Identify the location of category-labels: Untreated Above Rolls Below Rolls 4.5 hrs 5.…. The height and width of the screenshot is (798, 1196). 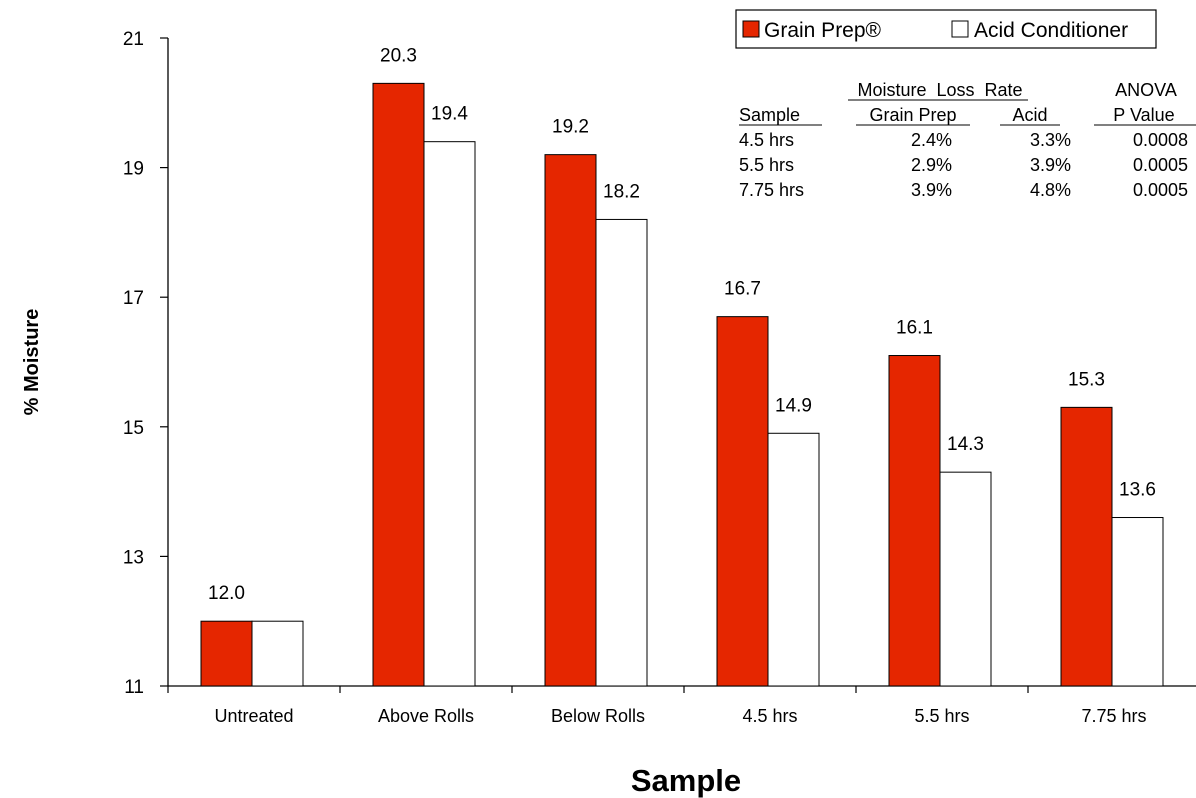
(680, 716).